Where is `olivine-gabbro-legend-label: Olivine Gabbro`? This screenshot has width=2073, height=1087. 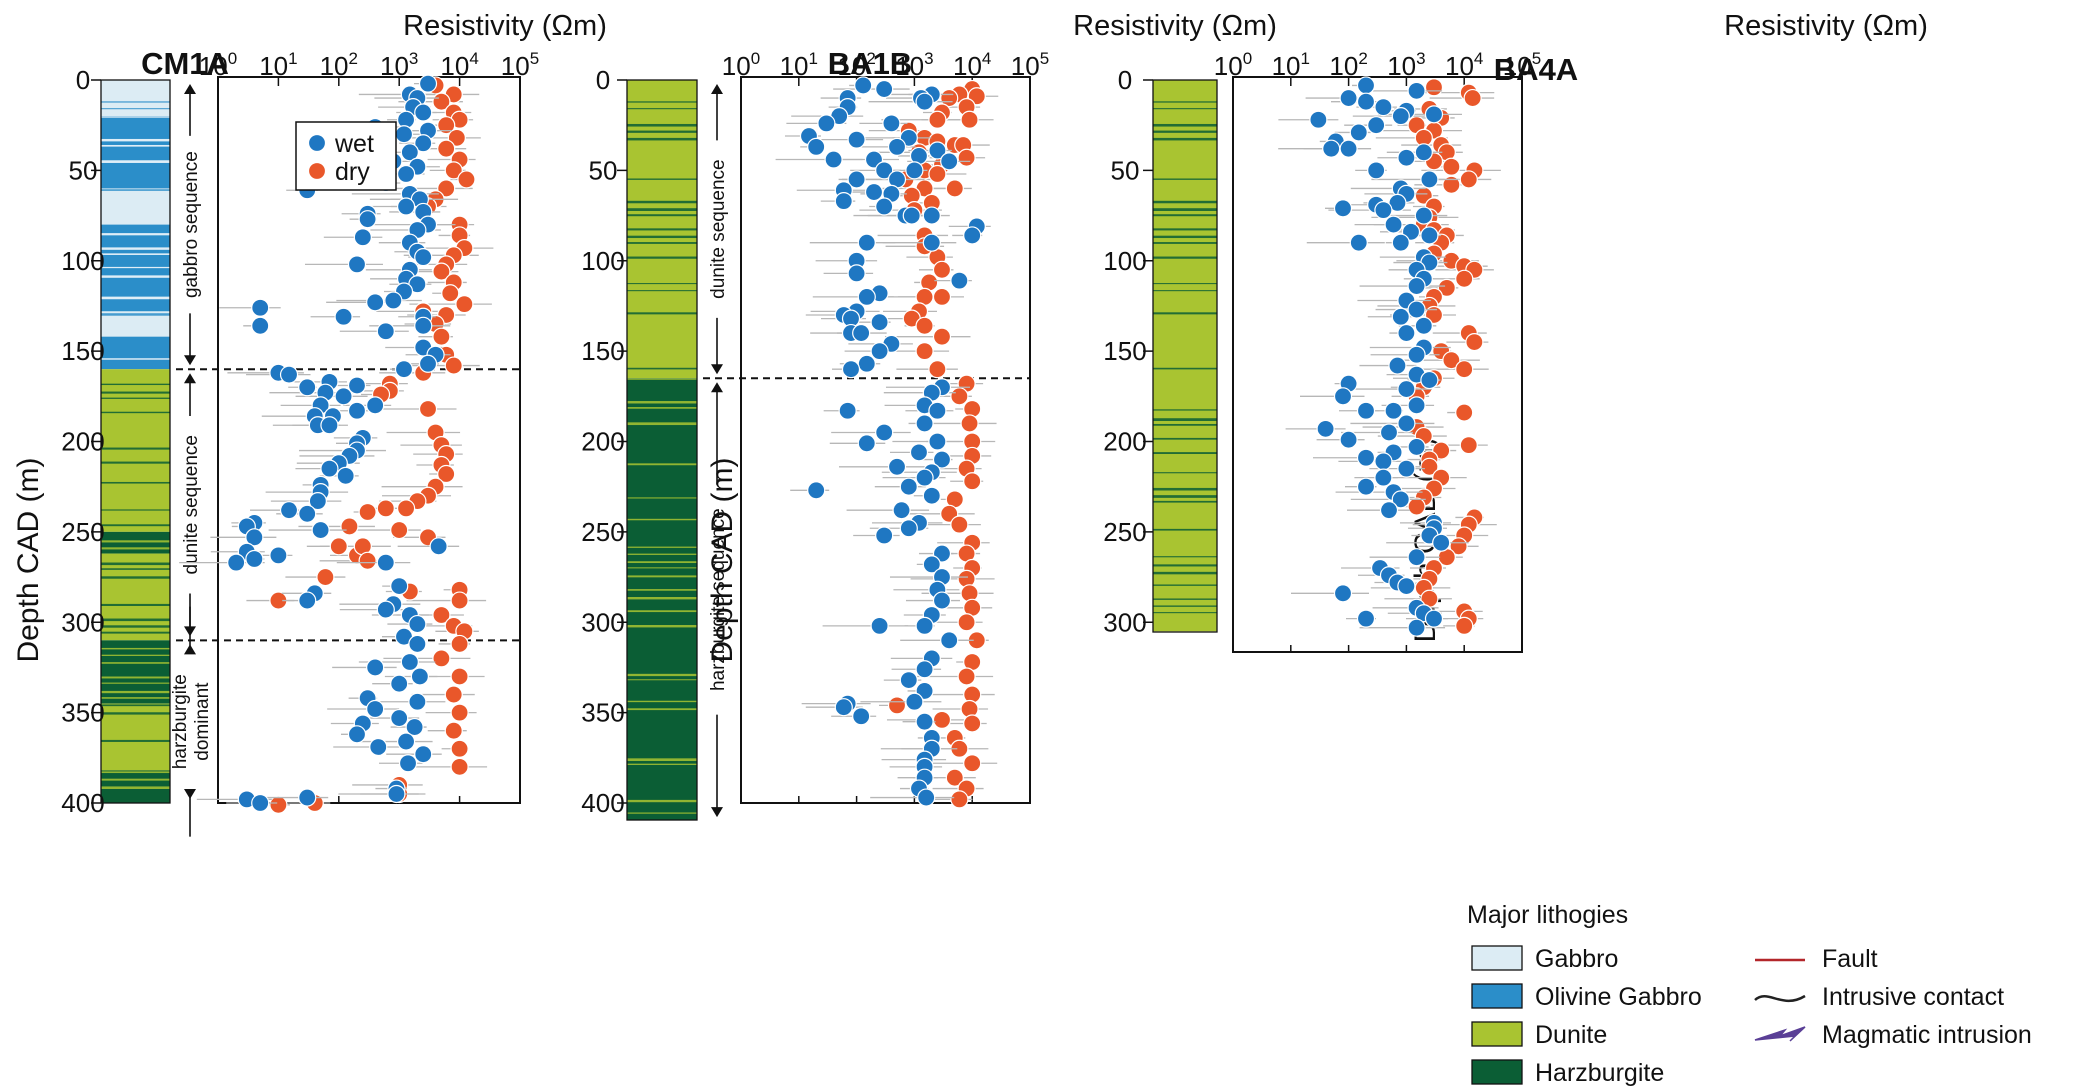 olivine-gabbro-legend-label: Olivine Gabbro is located at coordinates (1618, 997).